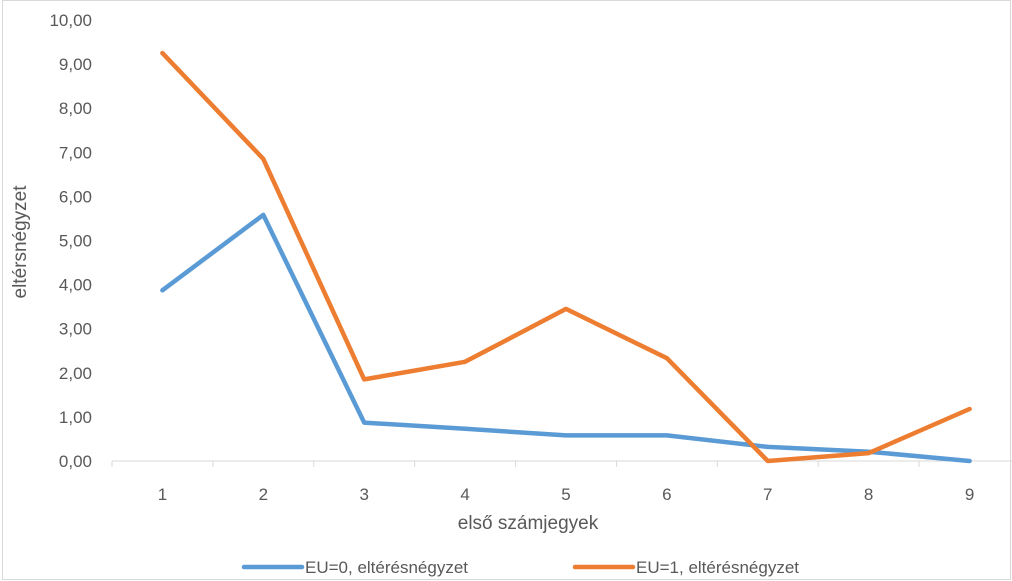 The width and height of the screenshot is (1012, 581). What do you see at coordinates (969, 494) in the screenshot?
I see `x-tick-label: 9` at bounding box center [969, 494].